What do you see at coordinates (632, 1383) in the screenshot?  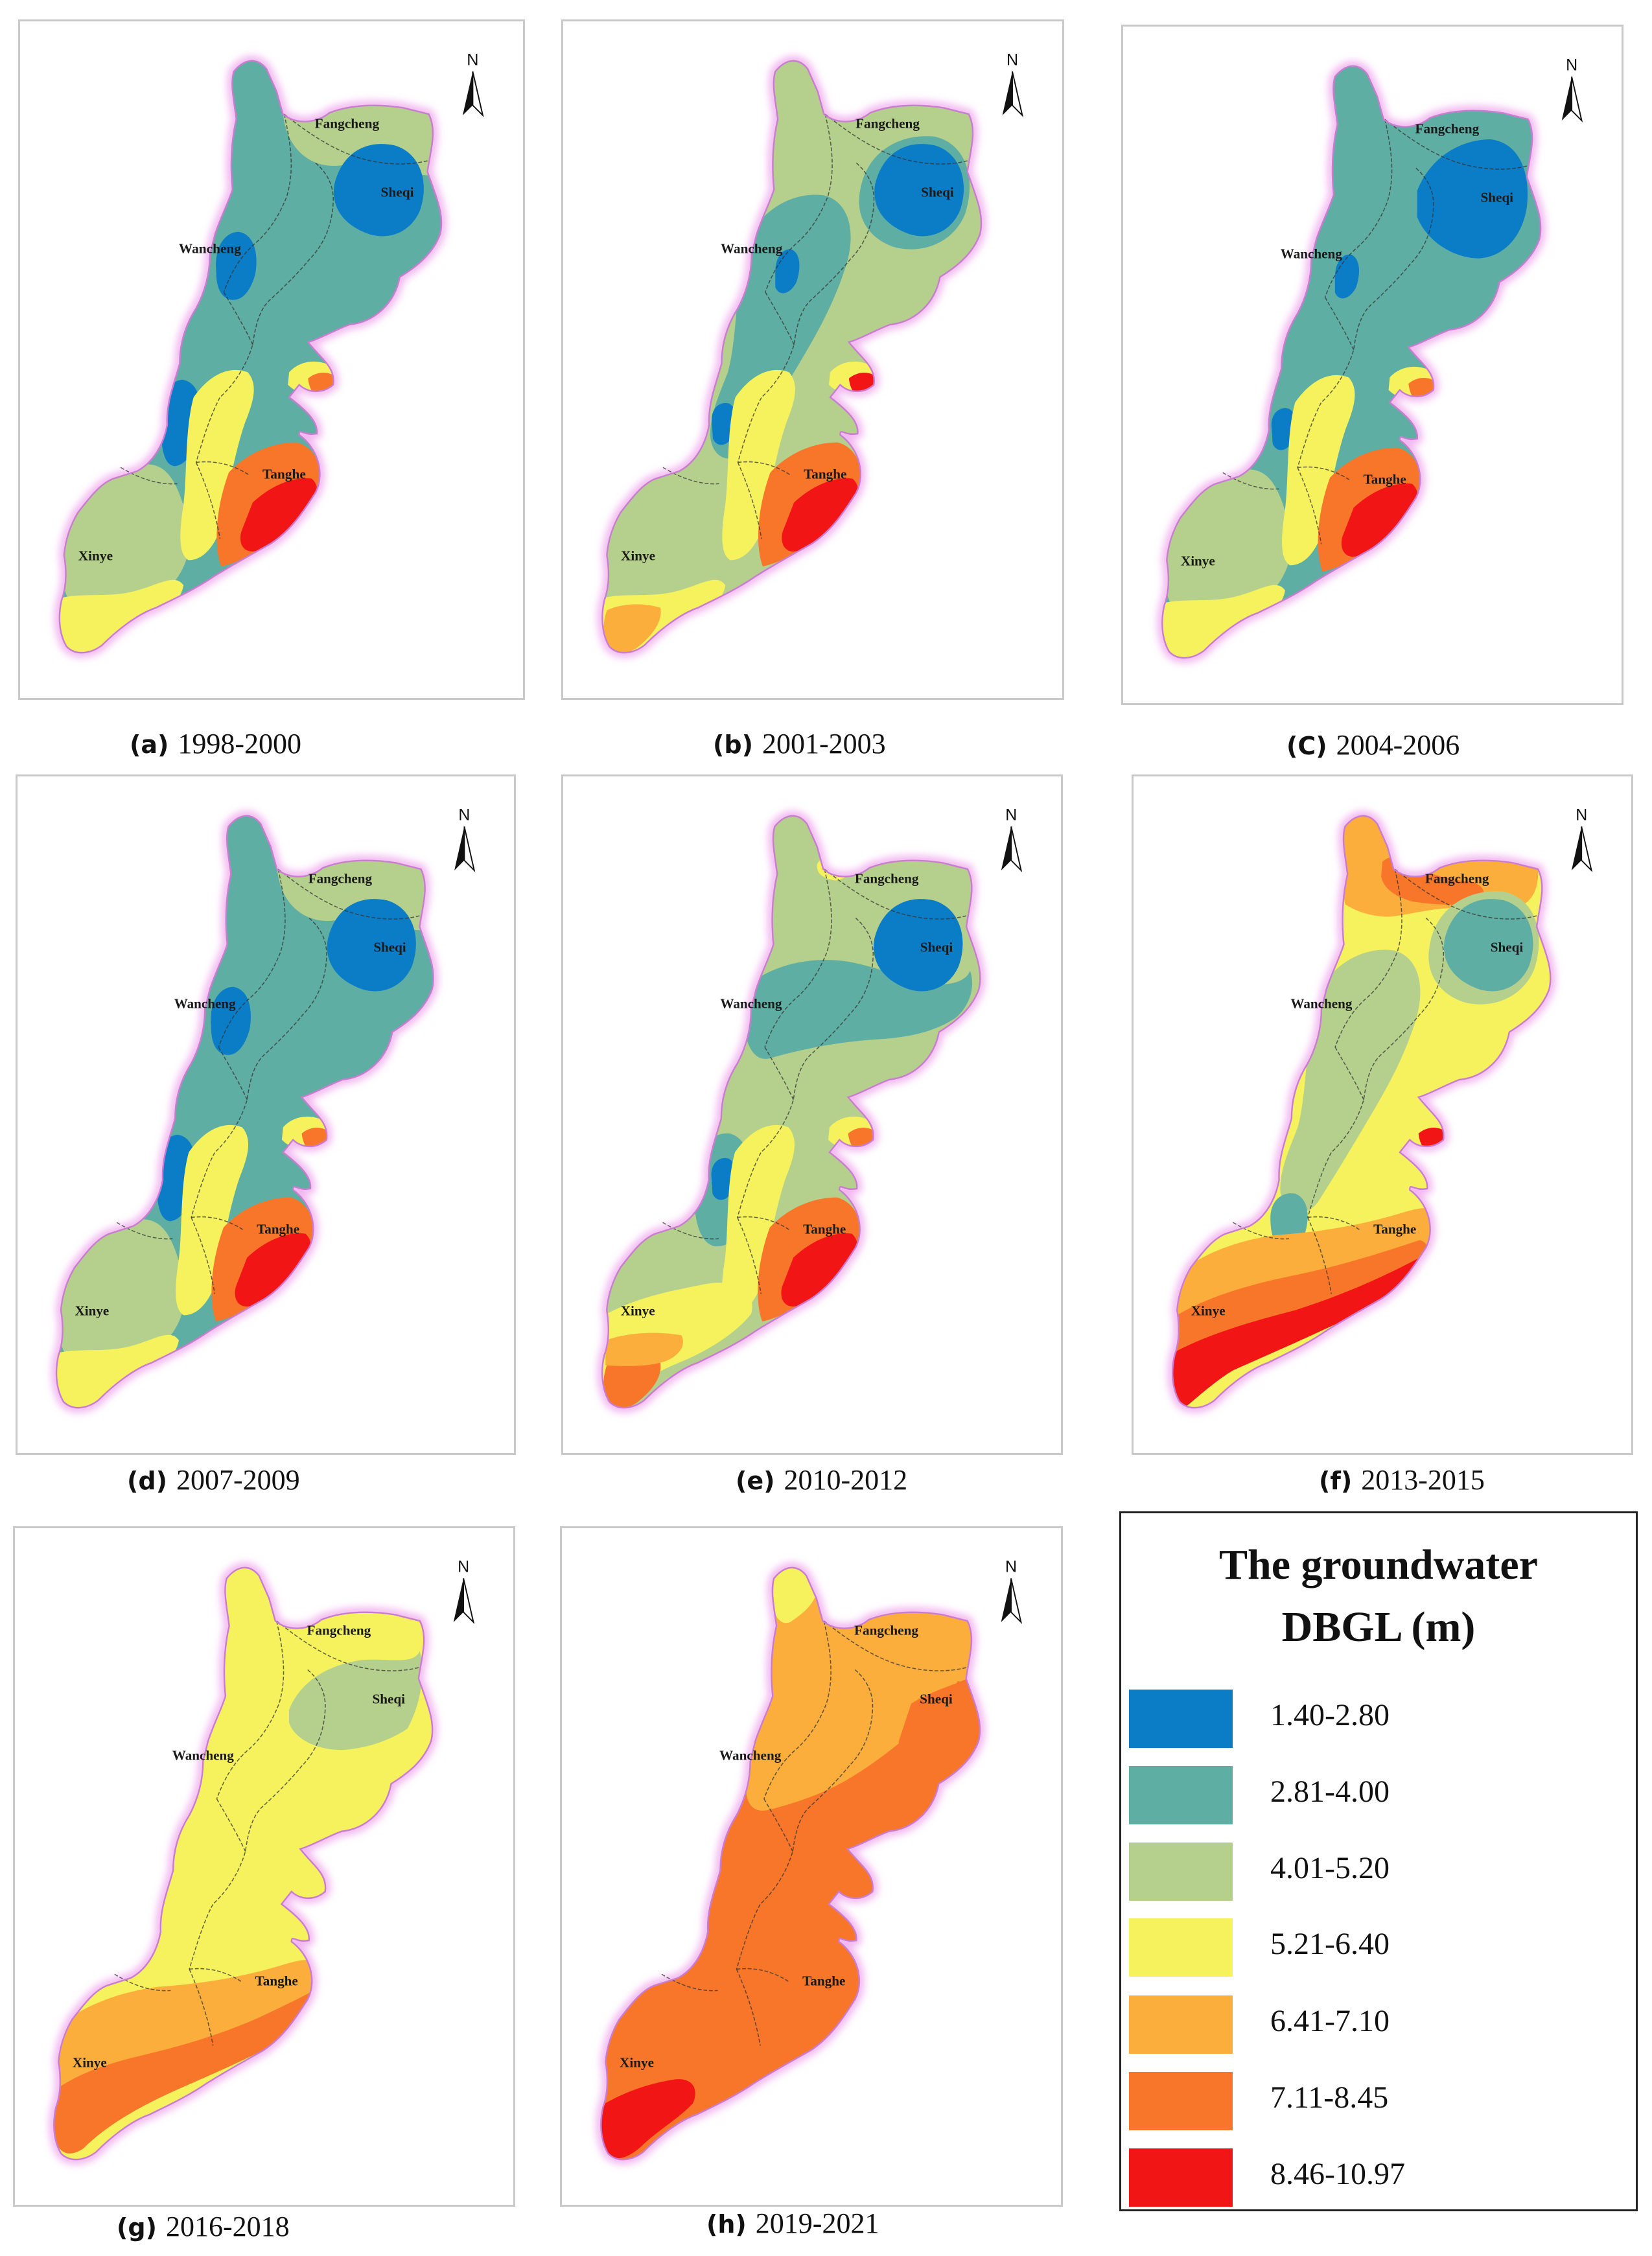 I see `zone-xinye_tip` at bounding box center [632, 1383].